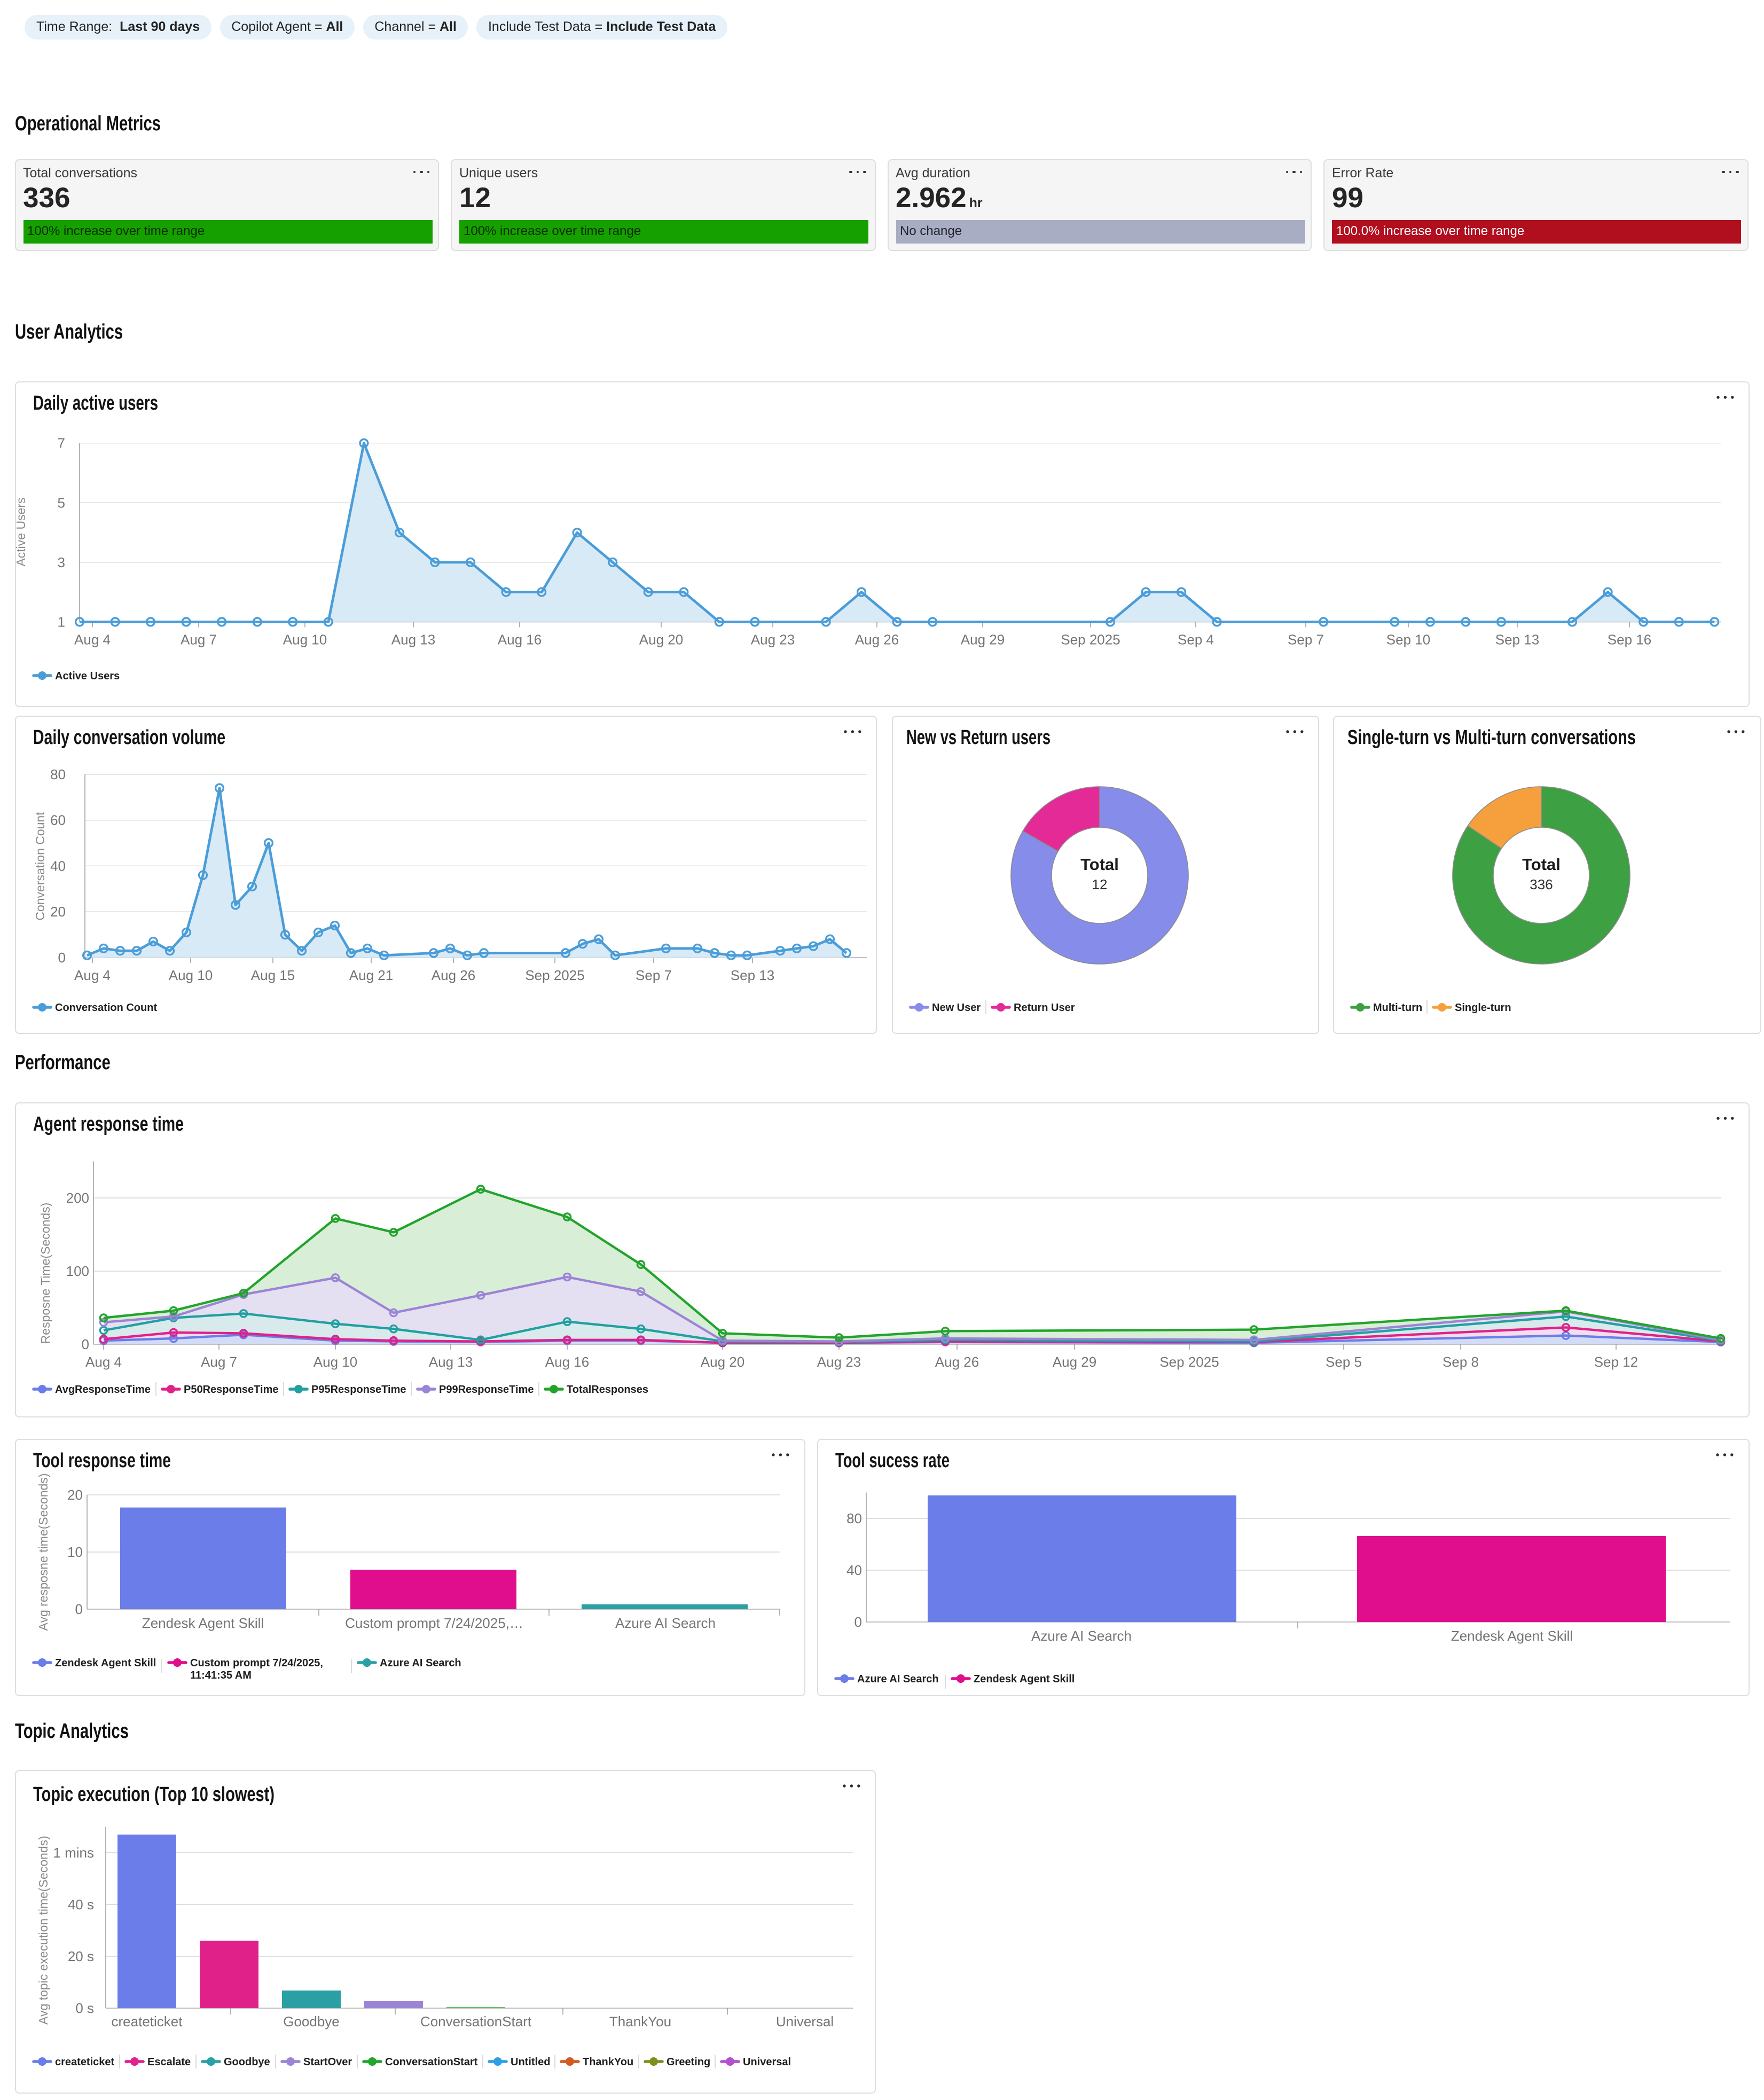  I want to click on svg-text: Sep 10, so click(1408, 639).